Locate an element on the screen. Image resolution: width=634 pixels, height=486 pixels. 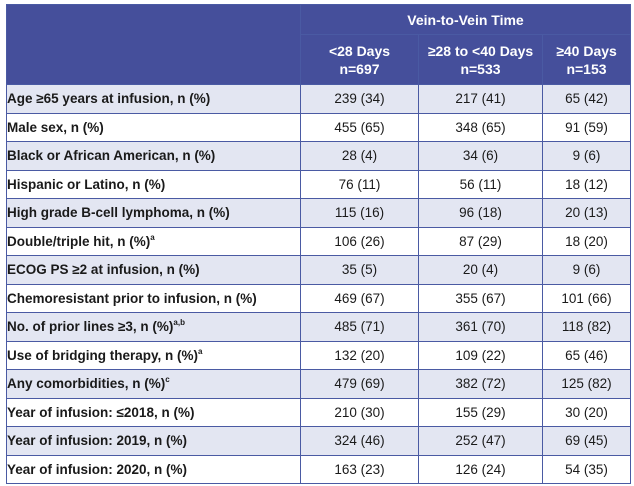
value-cell: 20 (13) is located at coordinates (586, 213).